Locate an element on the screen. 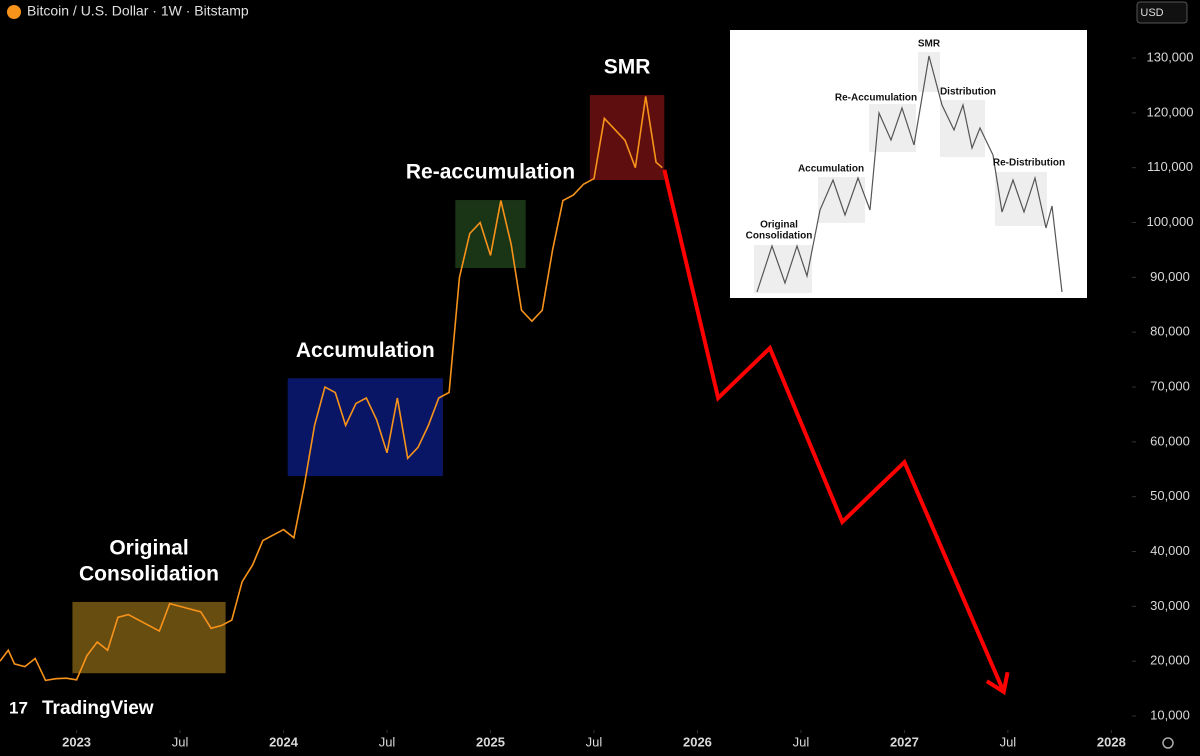 The height and width of the screenshot is (756, 1200). zone-label: Re-accumulation is located at coordinates (490, 172).